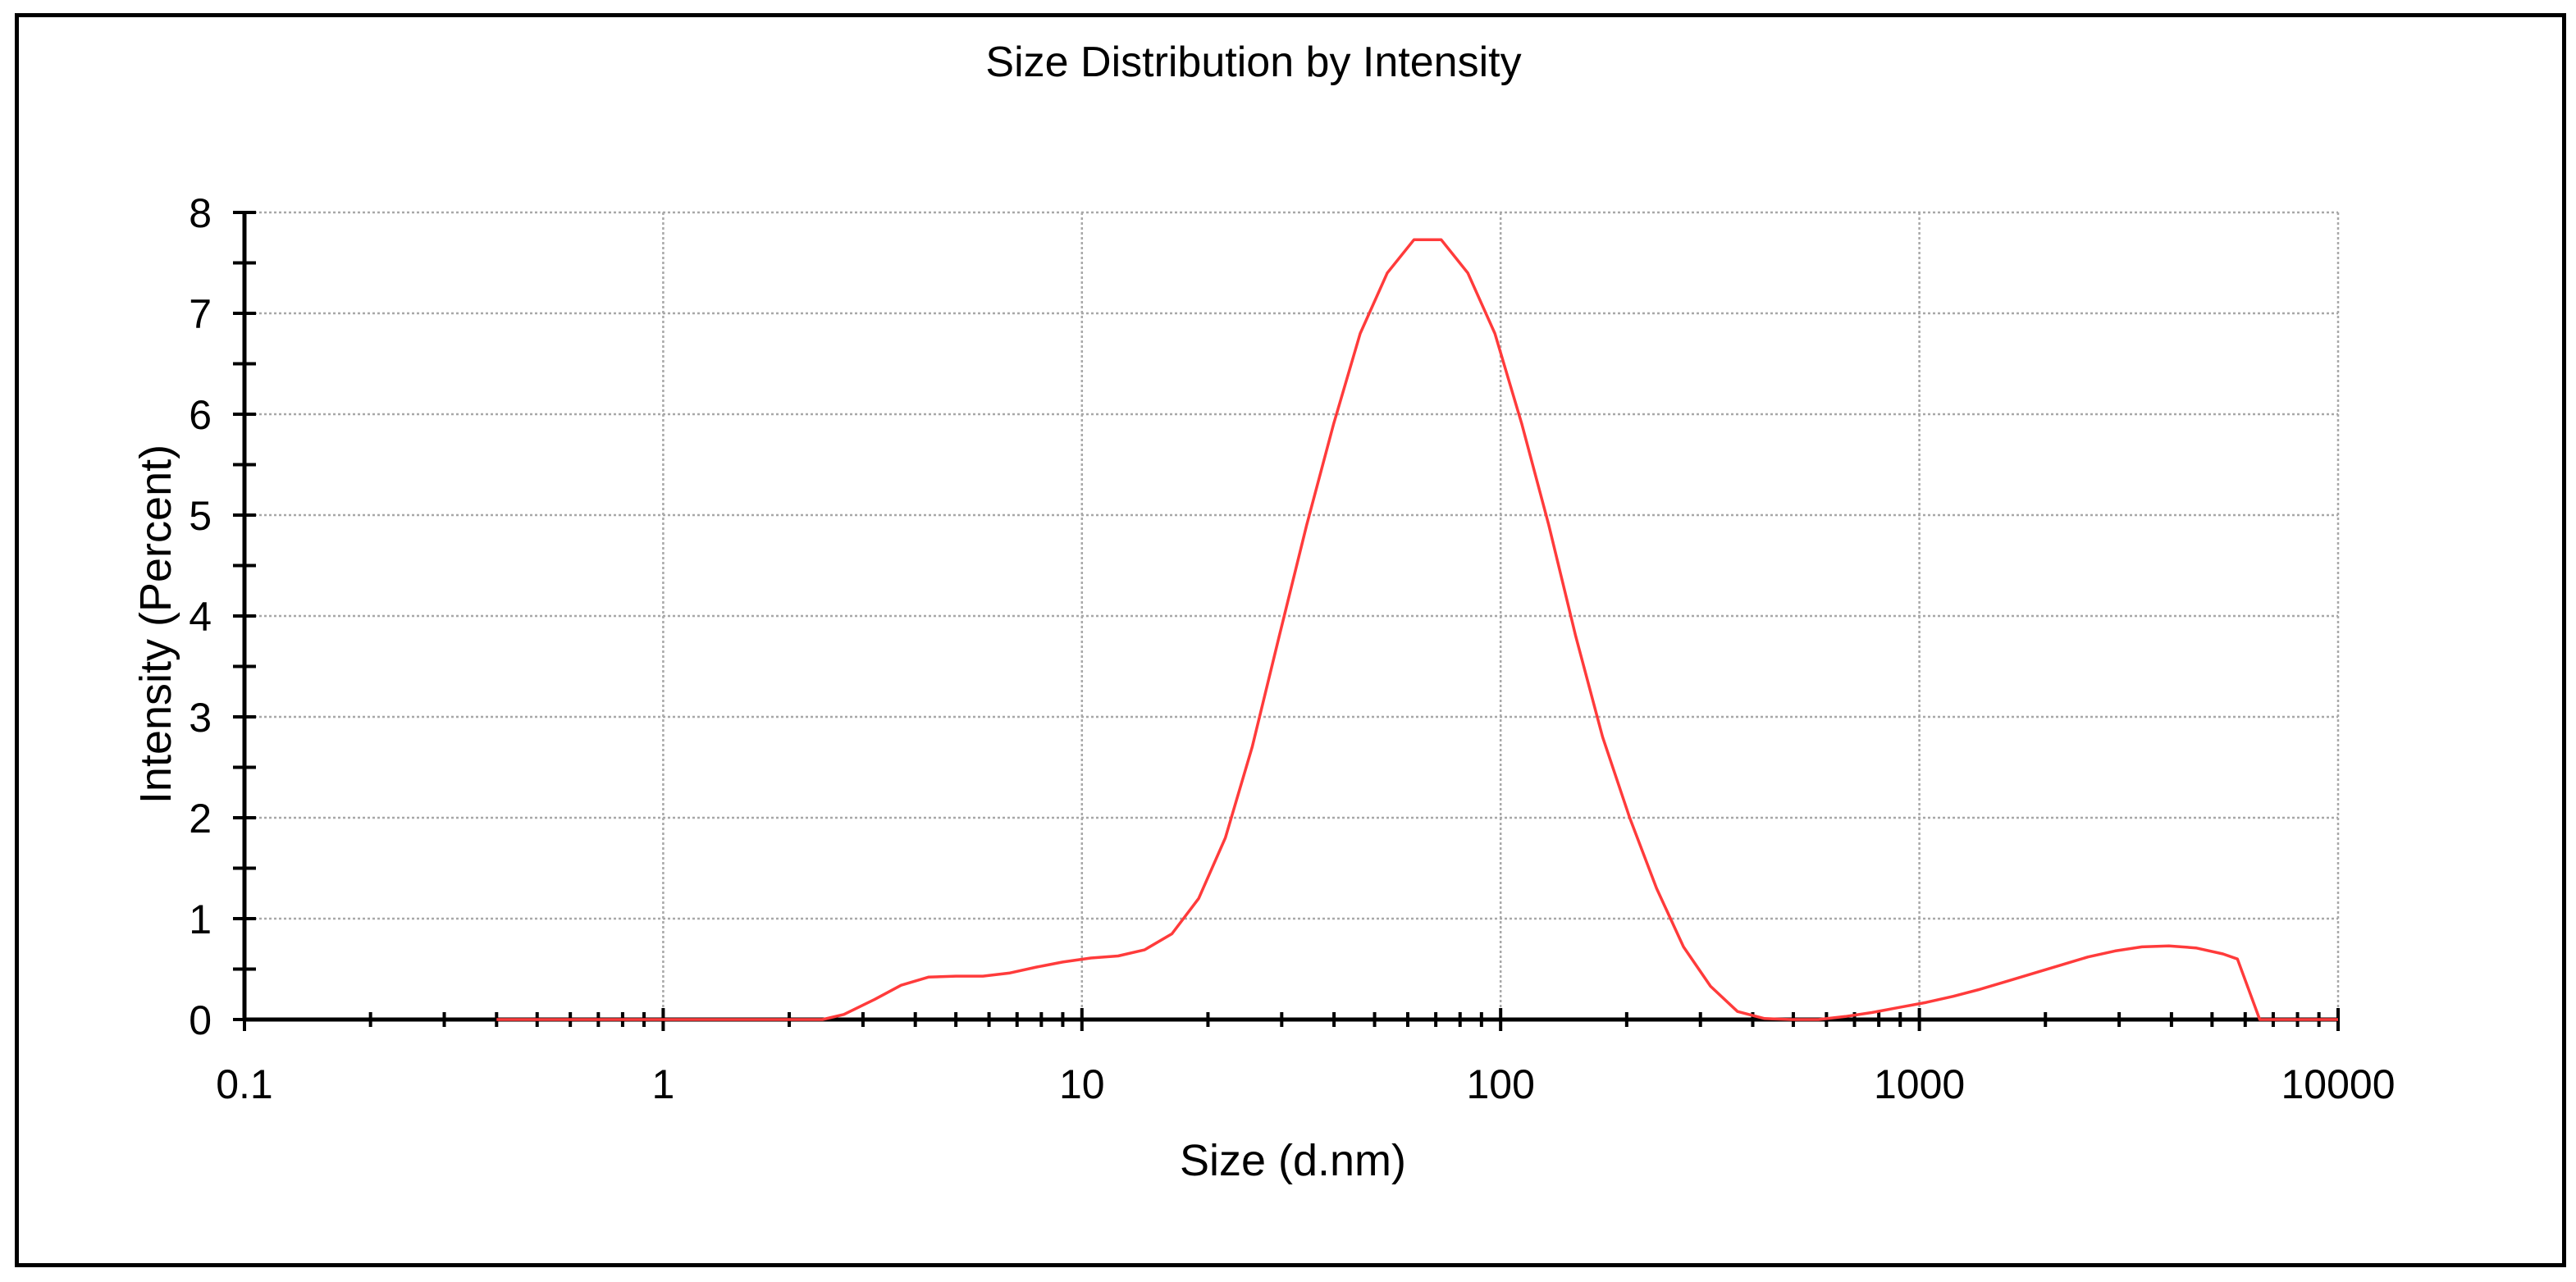 This screenshot has height=1282, width=2576. I want to click on y-tick-label: 7, so click(201, 314).